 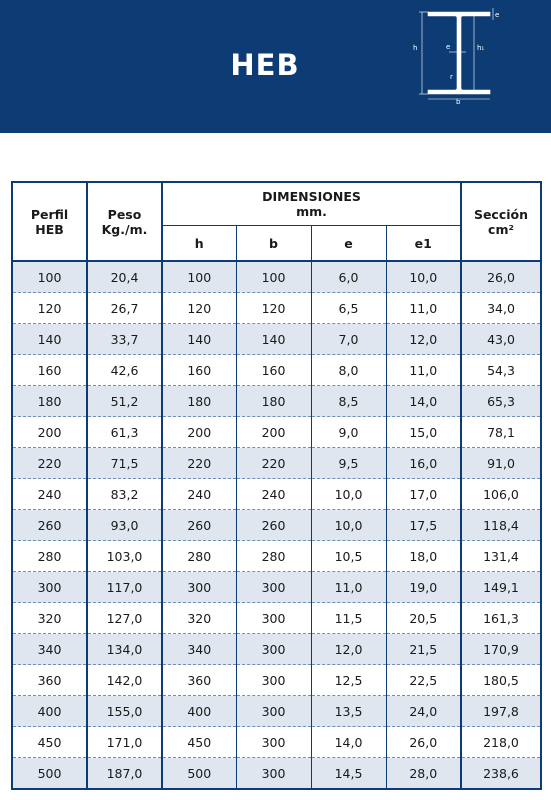 I want to click on cell-b: 160, so click(x=273, y=370).